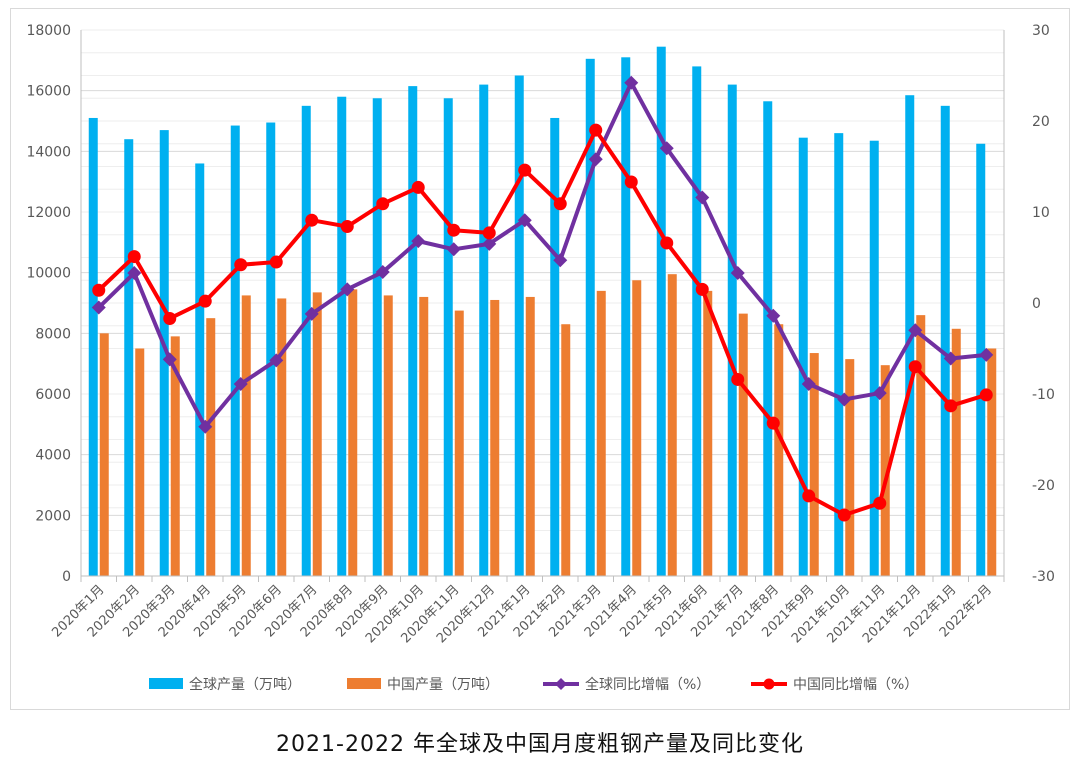  What do you see at coordinates (1036, 304) in the screenshot?
I see `y-right-tick-label: 0` at bounding box center [1036, 304].